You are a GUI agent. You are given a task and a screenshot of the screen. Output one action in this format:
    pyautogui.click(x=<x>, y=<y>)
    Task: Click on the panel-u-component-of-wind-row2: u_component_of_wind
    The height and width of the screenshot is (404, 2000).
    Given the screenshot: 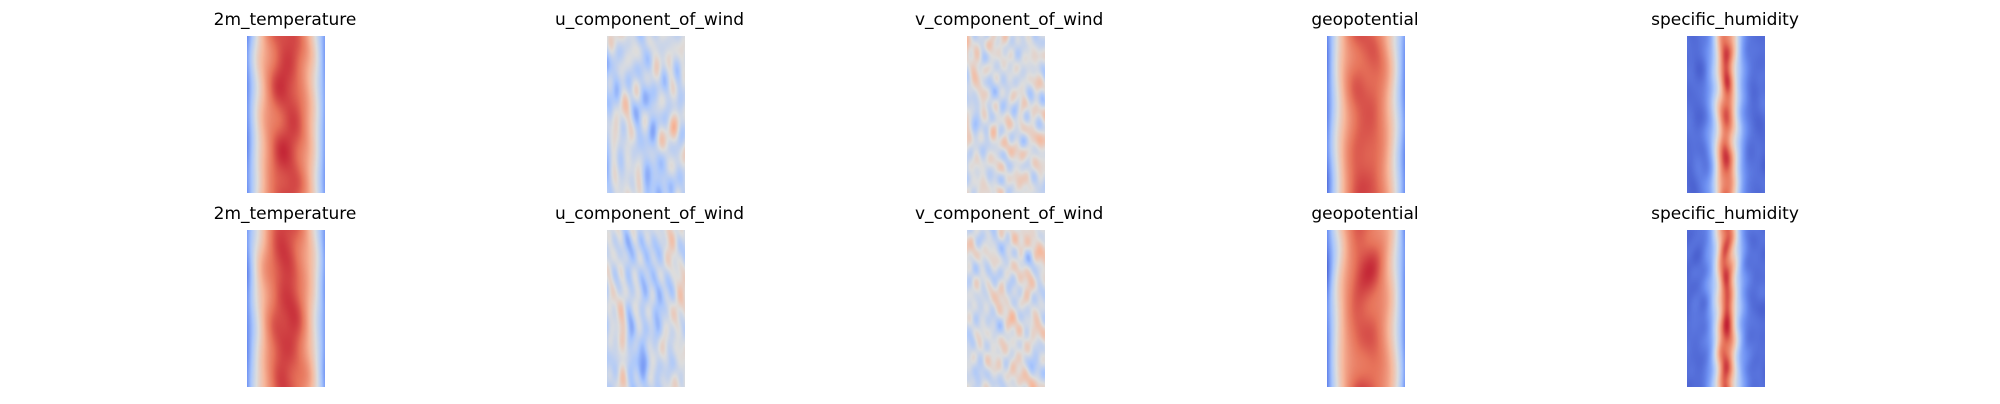 What is the action you would take?
    pyautogui.click(x=650, y=304)
    